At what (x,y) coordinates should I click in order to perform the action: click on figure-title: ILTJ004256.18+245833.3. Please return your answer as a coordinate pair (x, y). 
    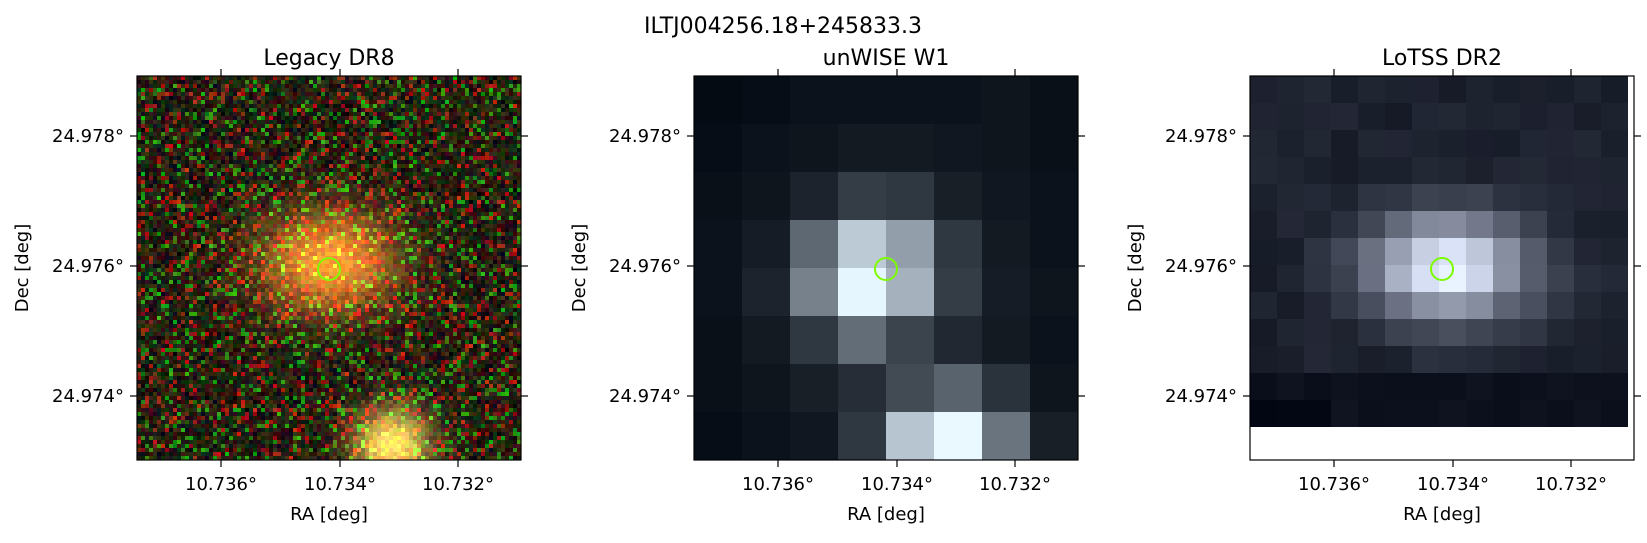
    Looking at the image, I should click on (783, 26).